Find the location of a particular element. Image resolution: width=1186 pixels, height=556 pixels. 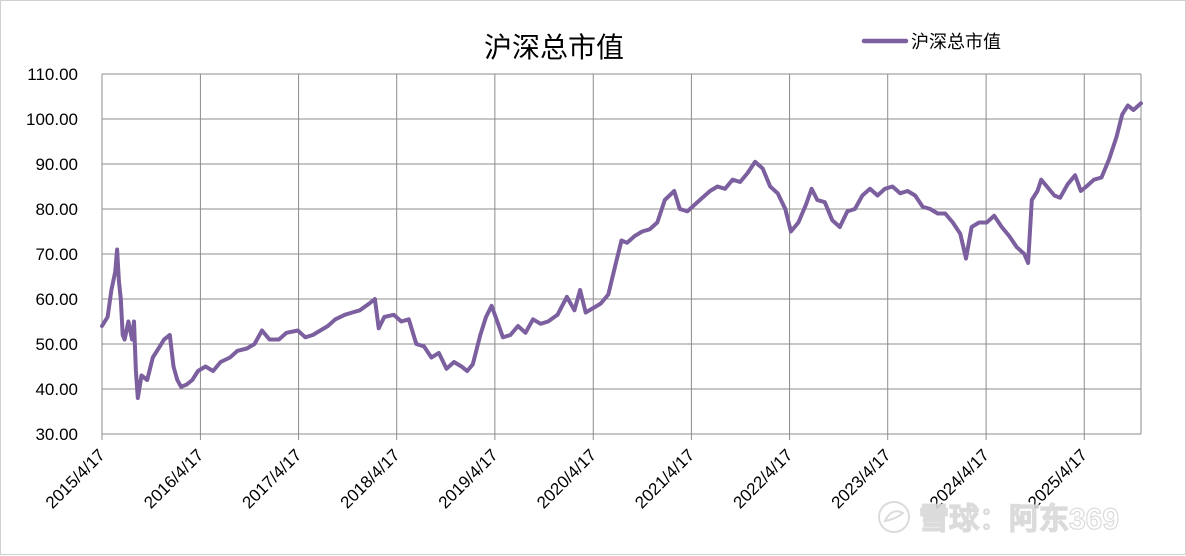

snowball-icon is located at coordinates (894, 517).